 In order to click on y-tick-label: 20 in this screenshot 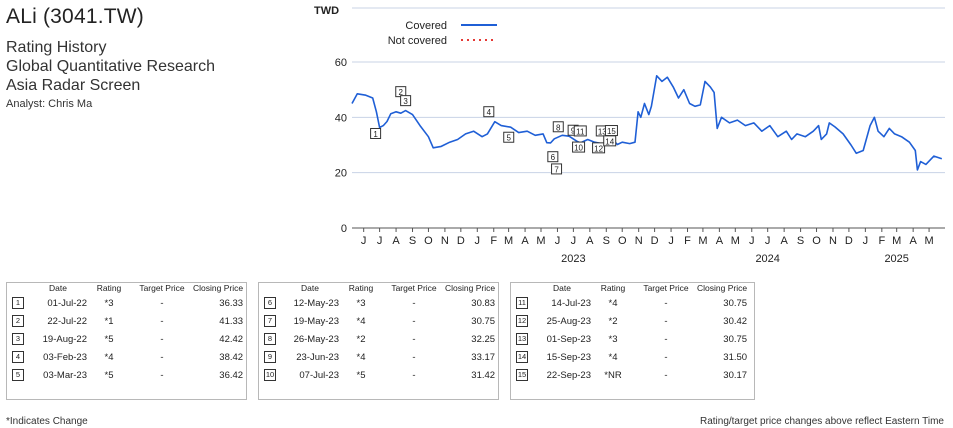, I will do `click(341, 174)`.